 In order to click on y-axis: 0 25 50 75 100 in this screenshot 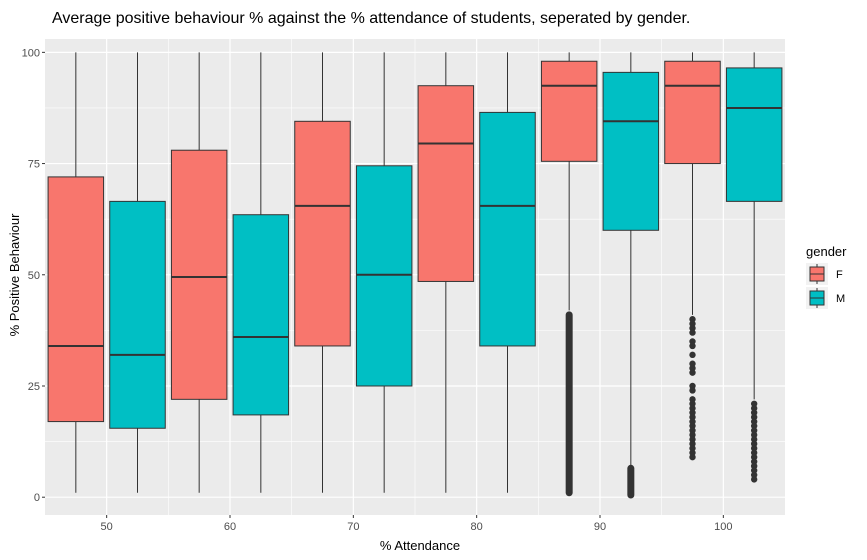, I will do `click(33, 275)`.